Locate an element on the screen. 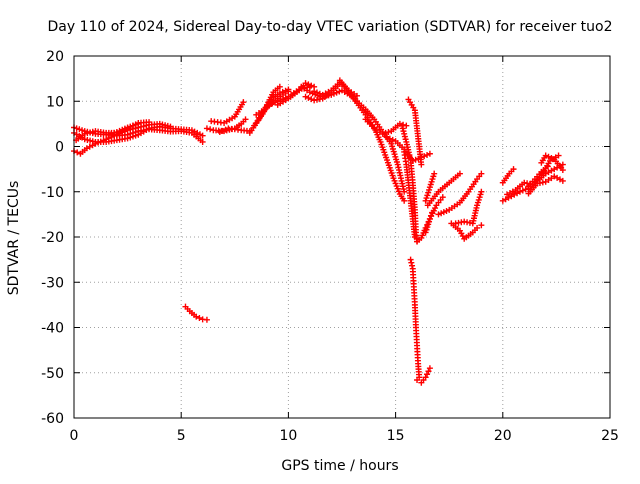 The height and width of the screenshot is (484, 640). x-tick-label: 15 is located at coordinates (396, 436).